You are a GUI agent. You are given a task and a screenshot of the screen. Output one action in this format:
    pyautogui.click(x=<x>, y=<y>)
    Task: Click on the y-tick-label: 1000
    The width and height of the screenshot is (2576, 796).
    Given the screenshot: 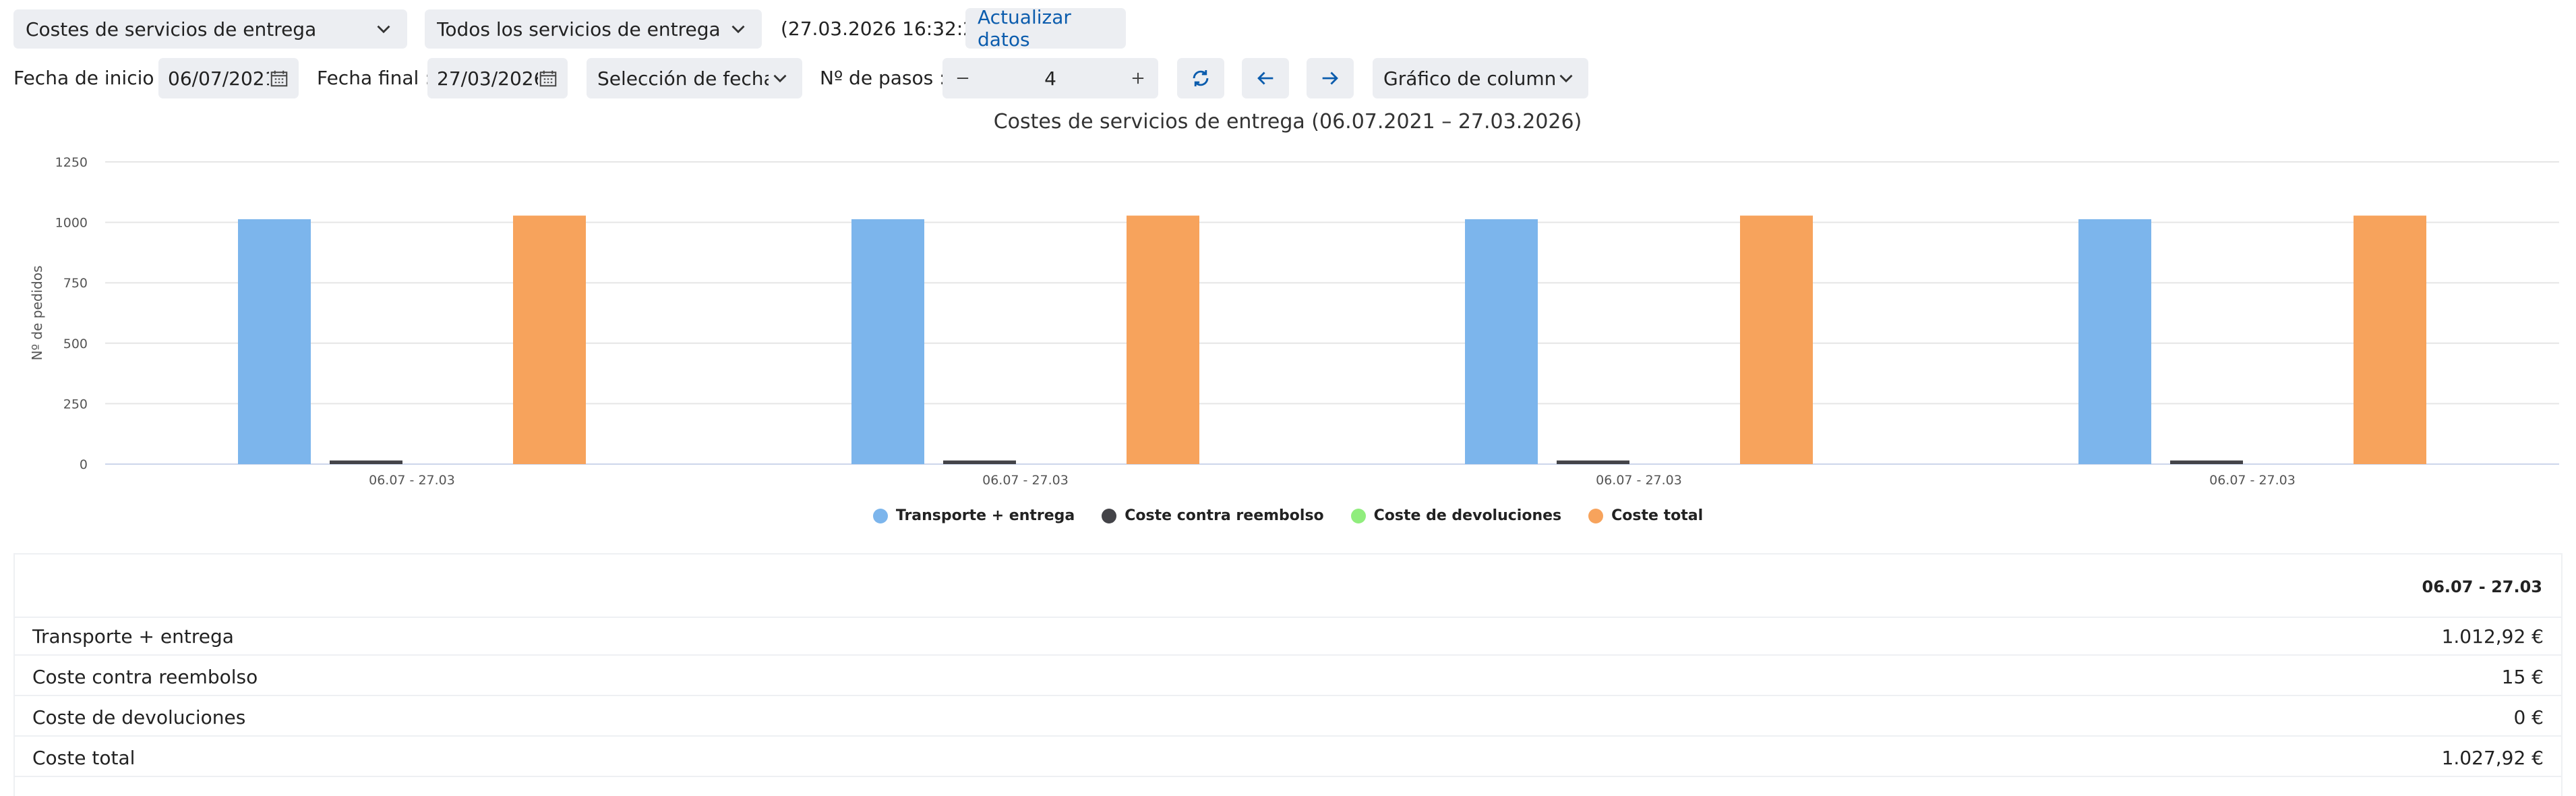 What is the action you would take?
    pyautogui.click(x=71, y=224)
    